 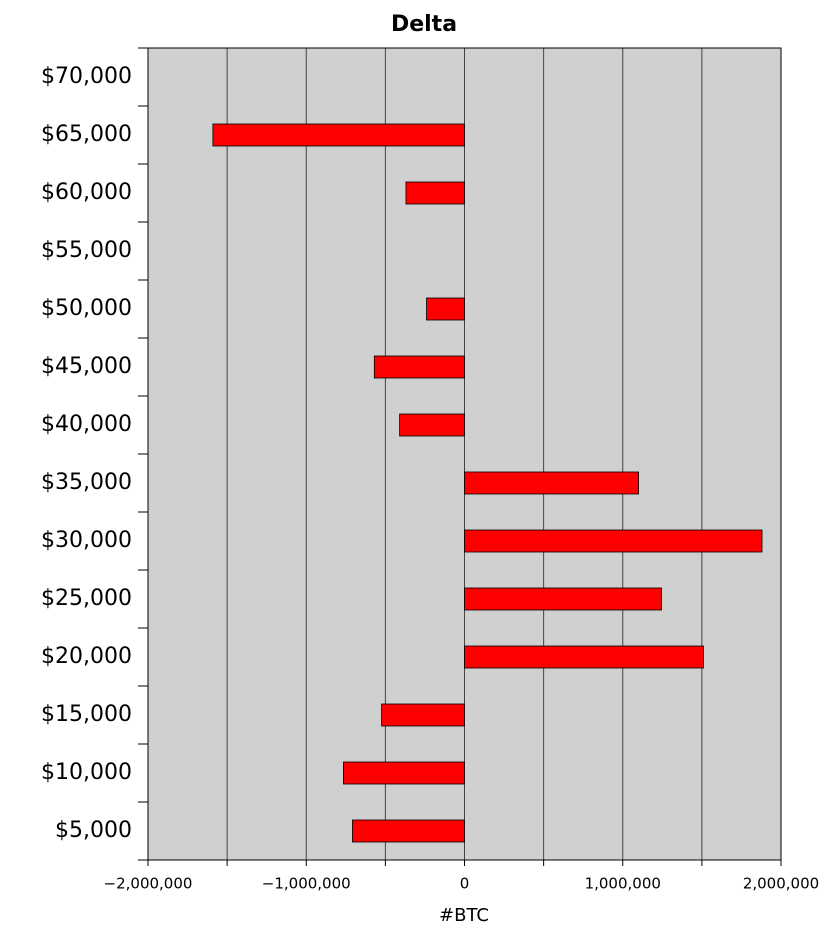 What do you see at coordinates (93, 830) in the screenshot?
I see `y-tick-label: $5,000` at bounding box center [93, 830].